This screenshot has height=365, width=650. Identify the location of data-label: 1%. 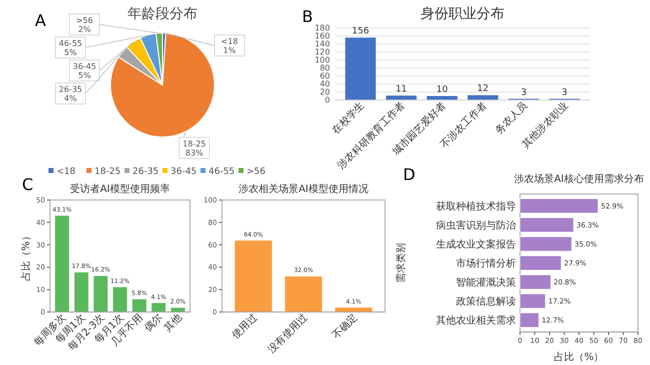
(229, 50).